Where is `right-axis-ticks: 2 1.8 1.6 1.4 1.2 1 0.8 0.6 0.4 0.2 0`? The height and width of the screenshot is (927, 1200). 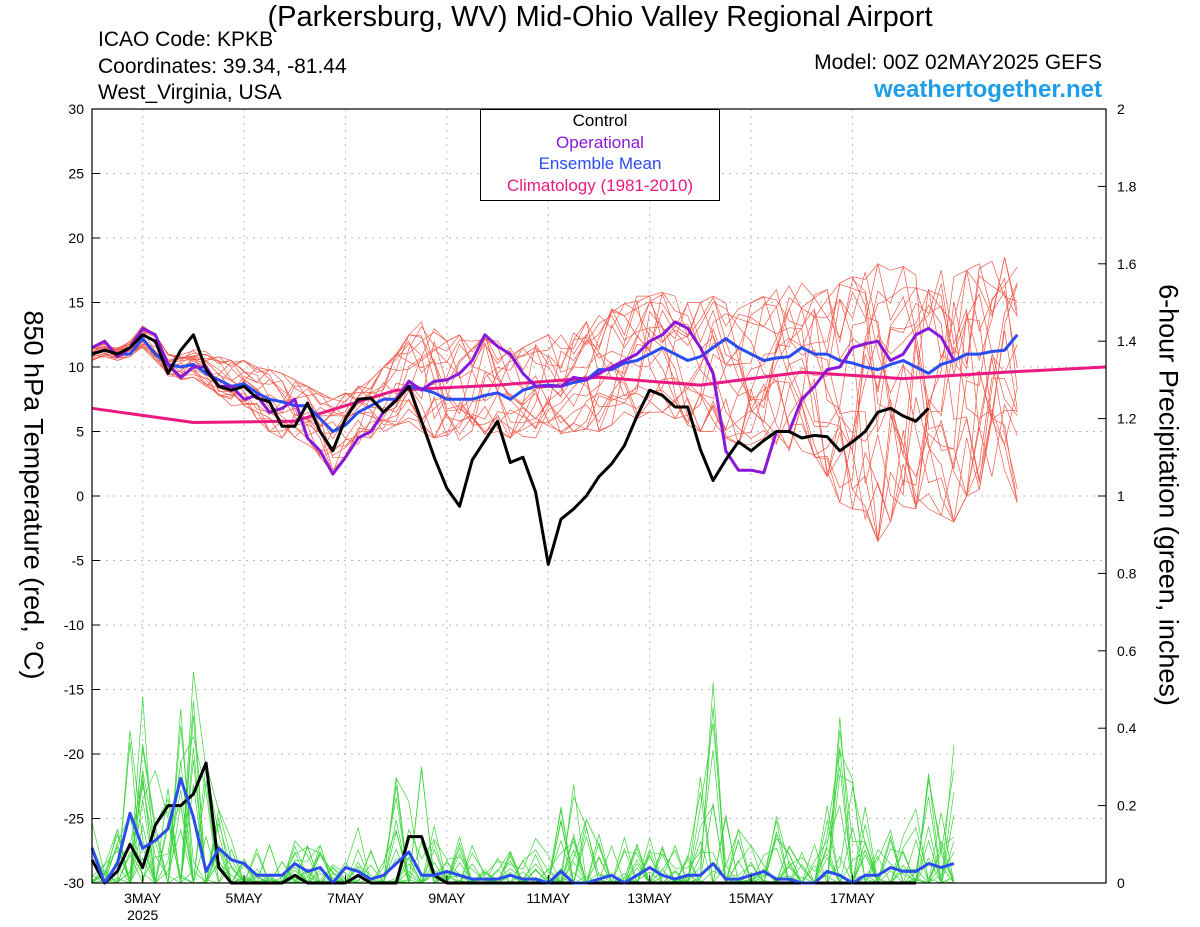 right-axis-ticks: 2 1.8 1.6 1.4 1.2 1 0.8 0.6 0.4 0.2 0 is located at coordinates (1117, 496).